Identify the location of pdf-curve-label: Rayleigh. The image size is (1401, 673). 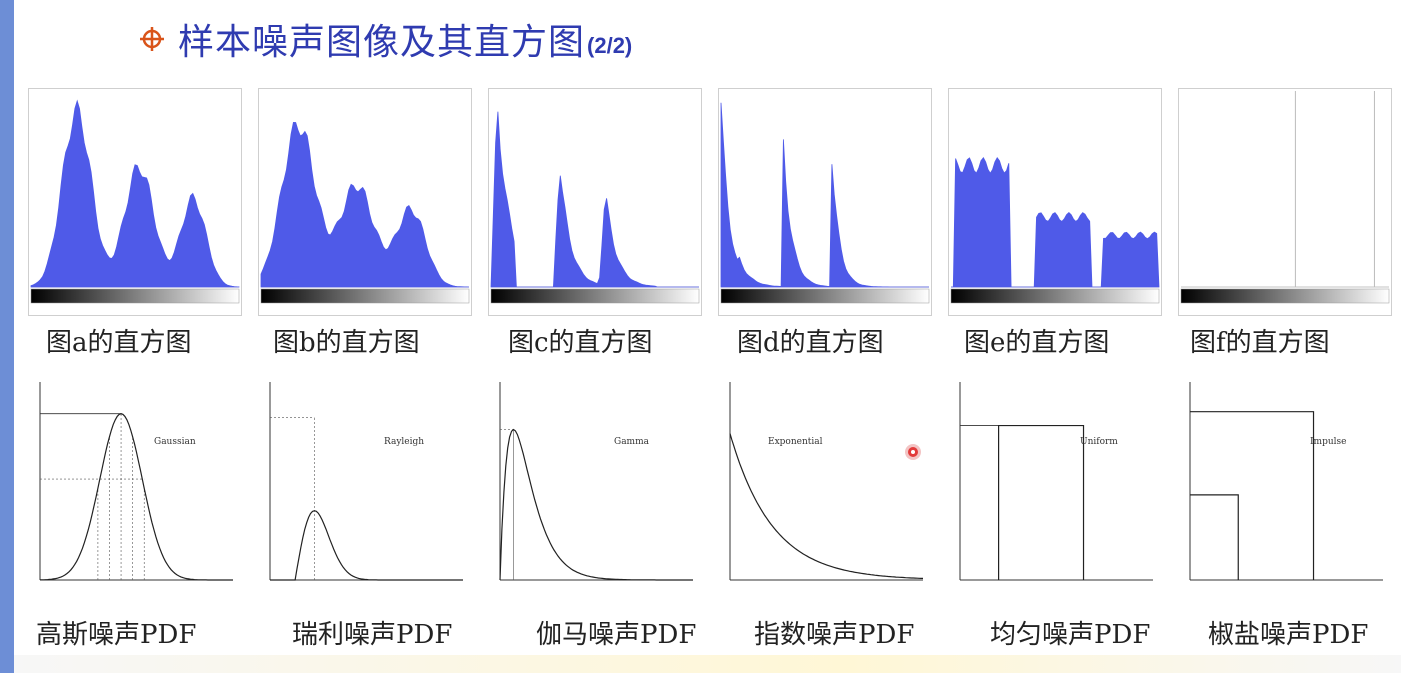
(404, 442).